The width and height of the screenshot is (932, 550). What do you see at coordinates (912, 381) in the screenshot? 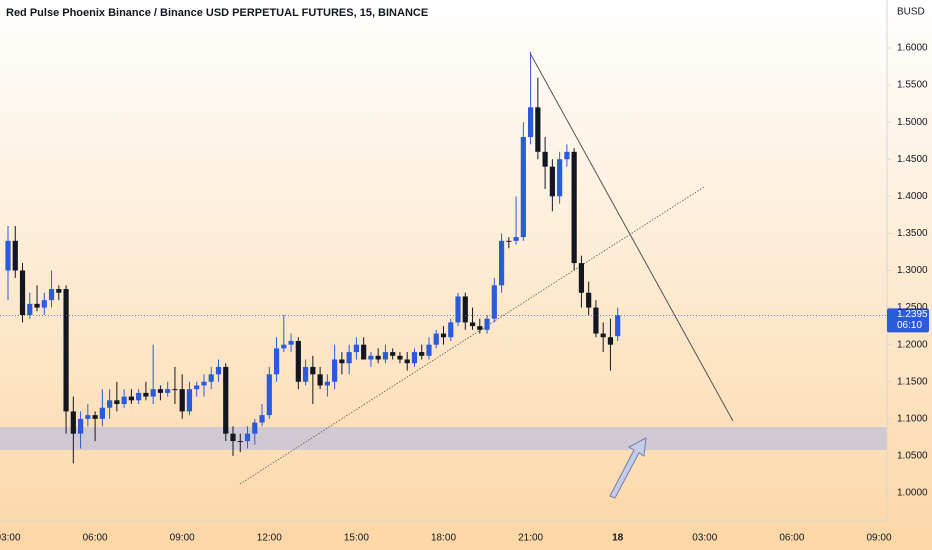
I see `y-tick-label: 1.1500` at bounding box center [912, 381].